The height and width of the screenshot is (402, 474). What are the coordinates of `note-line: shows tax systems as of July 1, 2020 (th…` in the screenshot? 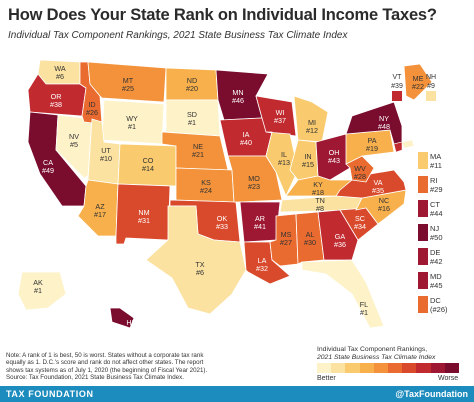 It's located at (107, 370).